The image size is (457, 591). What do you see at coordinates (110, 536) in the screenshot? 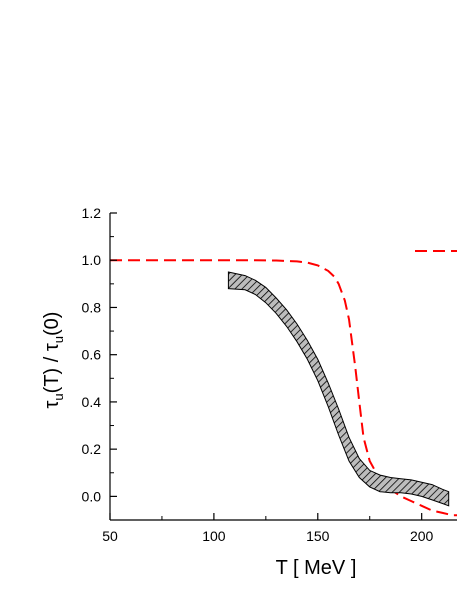
I see `x-tick-label: 50` at bounding box center [110, 536].